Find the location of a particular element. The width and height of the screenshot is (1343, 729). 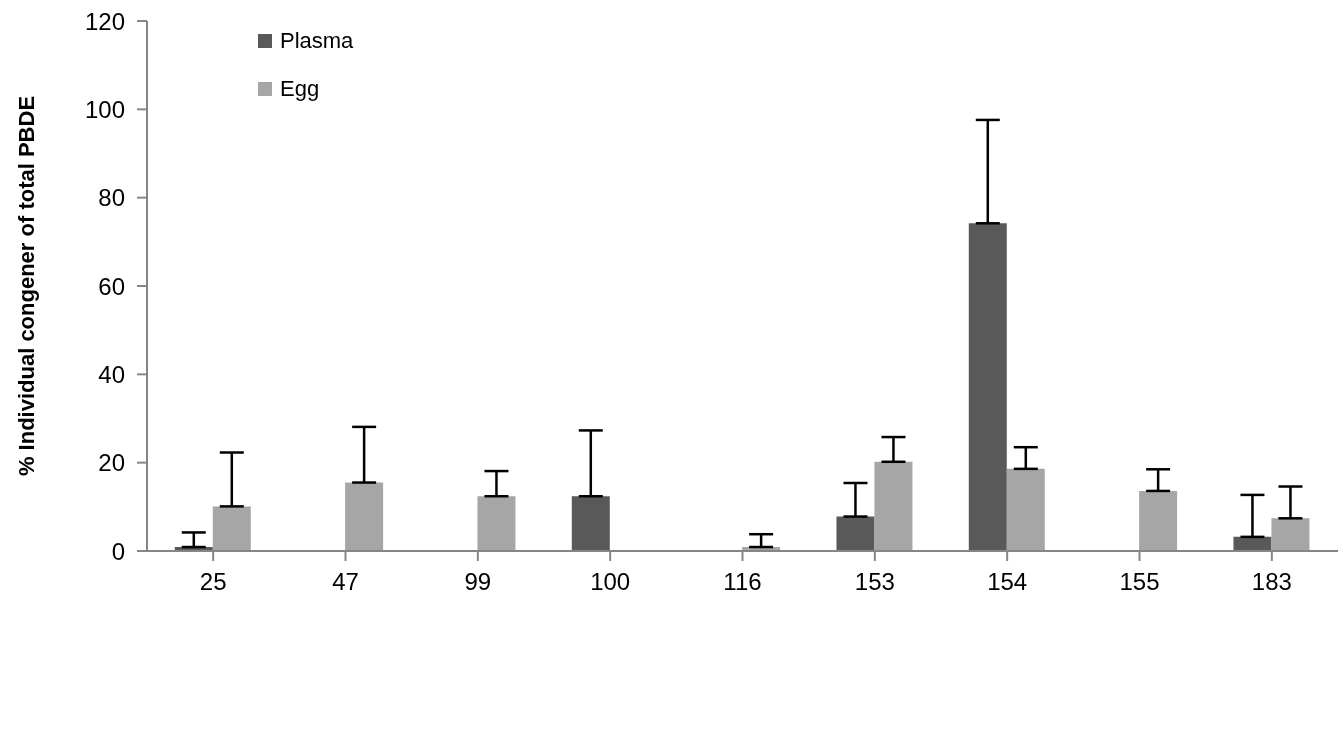

legend-label: Egg is located at coordinates (300, 89).